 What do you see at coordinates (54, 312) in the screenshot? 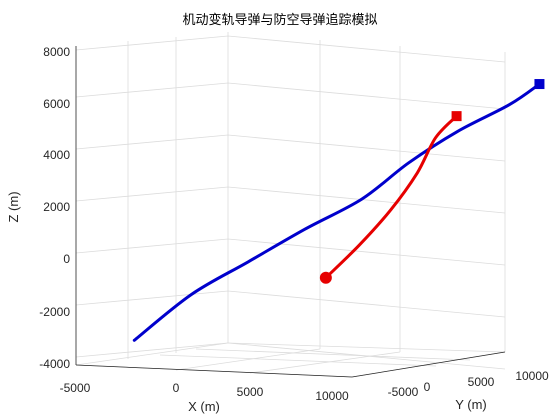
I see `z-tick-label: -2000` at bounding box center [54, 312].